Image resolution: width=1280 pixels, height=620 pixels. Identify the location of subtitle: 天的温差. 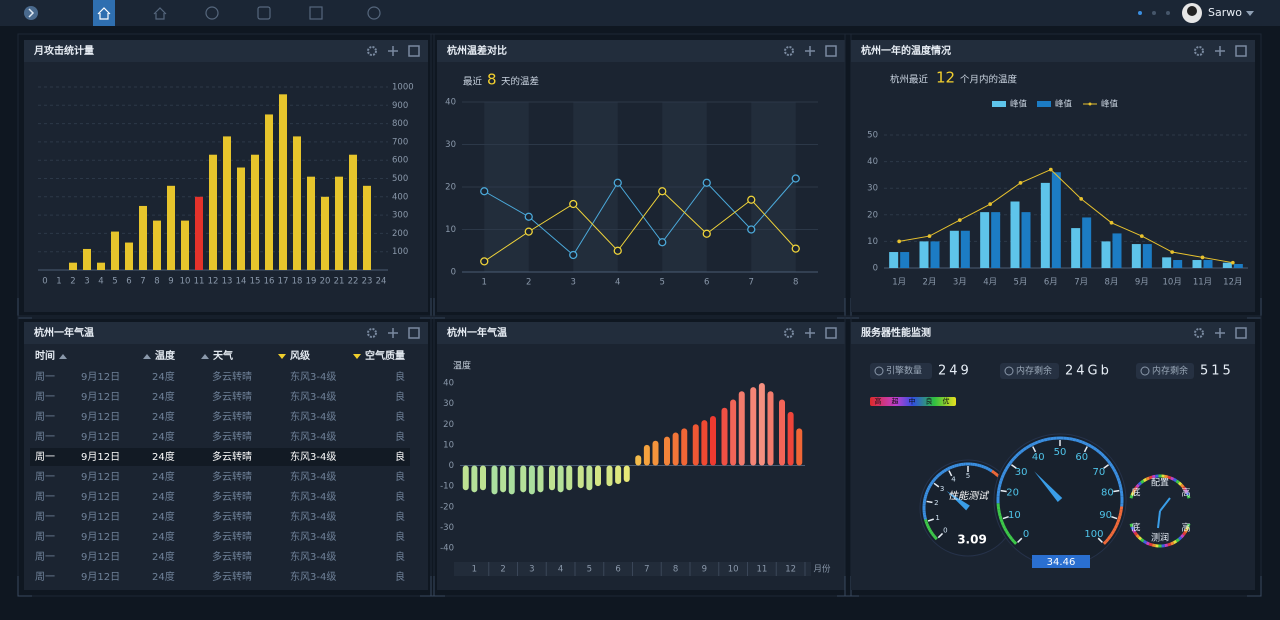
(520, 82).